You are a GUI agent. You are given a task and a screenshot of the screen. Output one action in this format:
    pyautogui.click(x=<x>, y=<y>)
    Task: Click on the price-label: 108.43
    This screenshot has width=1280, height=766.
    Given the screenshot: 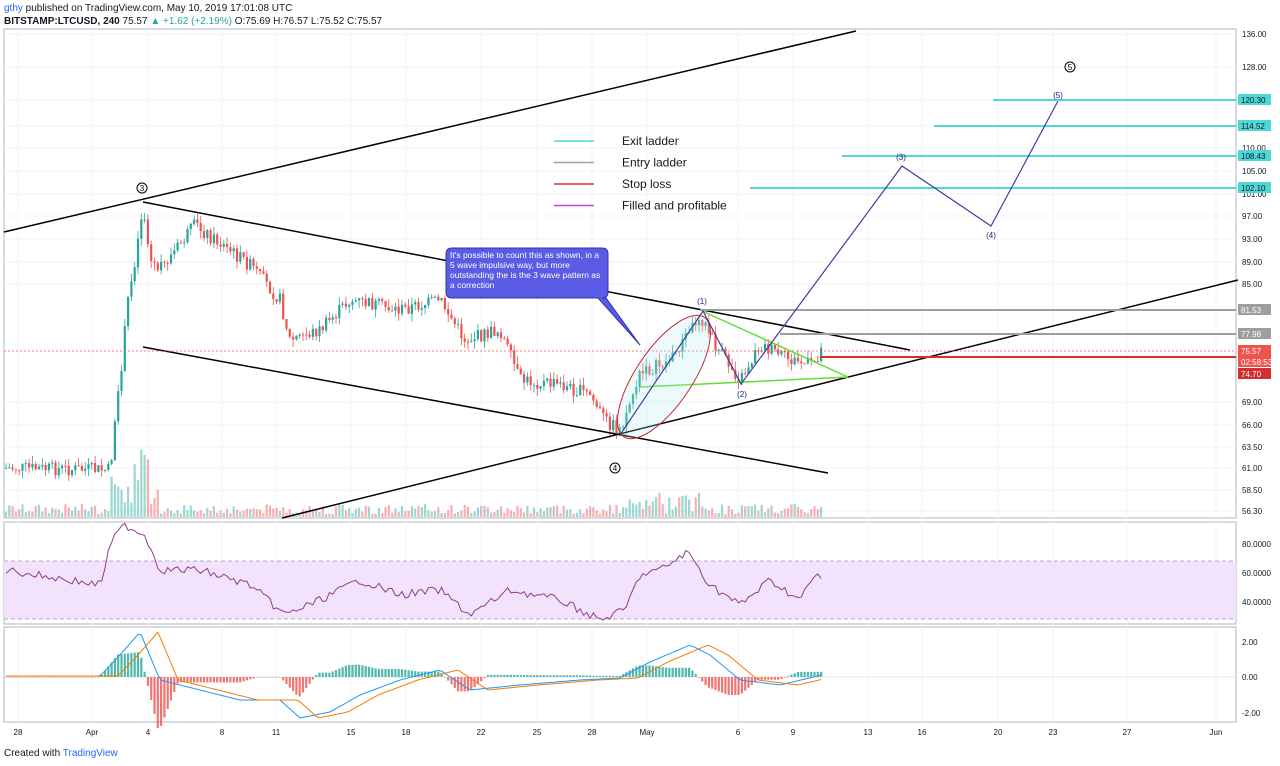 What is the action you would take?
    pyautogui.click(x=1253, y=156)
    